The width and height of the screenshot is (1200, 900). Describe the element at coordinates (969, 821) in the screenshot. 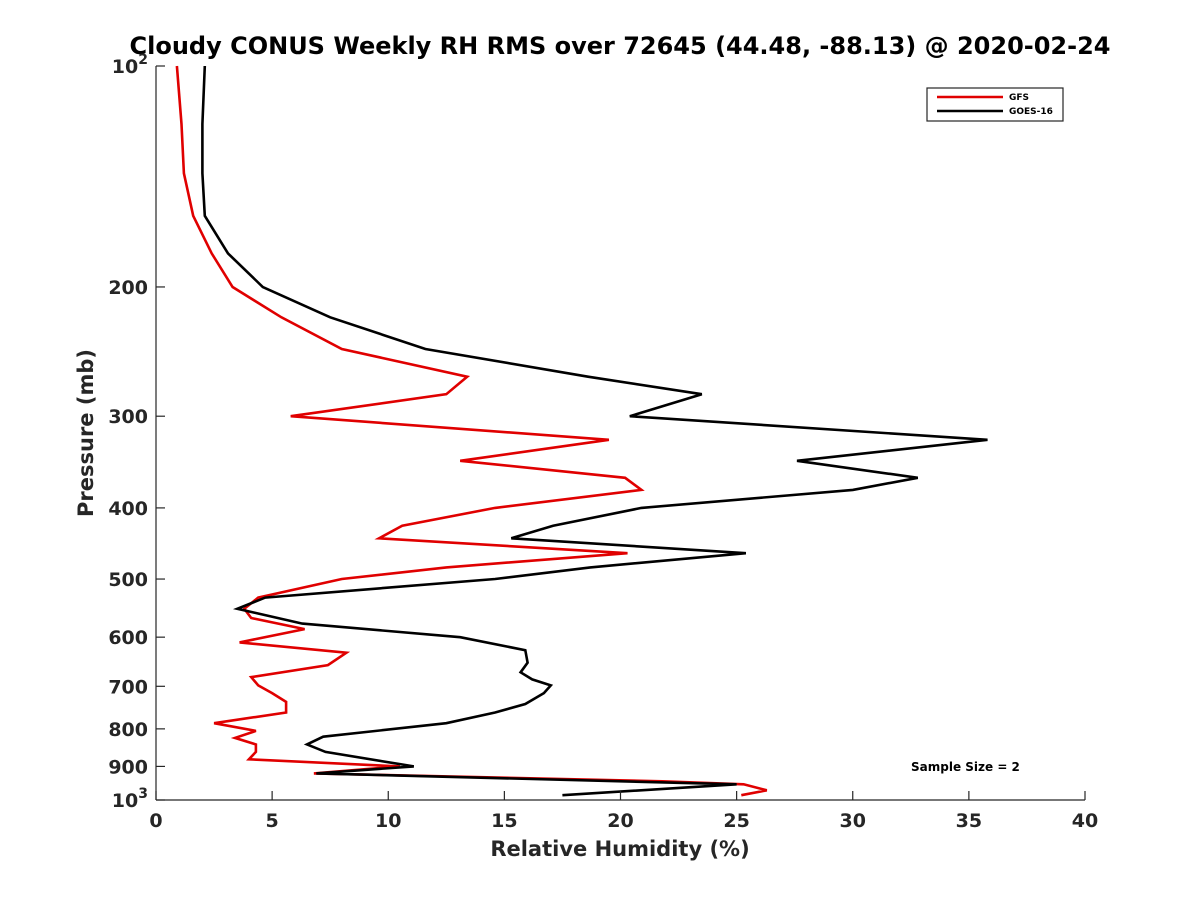

I see `x-tick-label: 35` at that location.